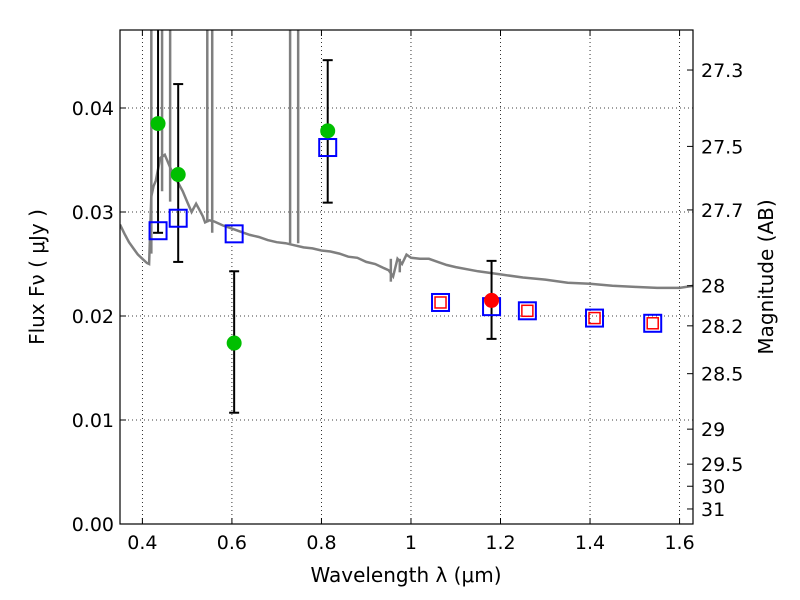 The width and height of the screenshot is (800, 600). What do you see at coordinates (93, 213) in the screenshot?
I see `y-tick-label: 0.03` at bounding box center [93, 213].